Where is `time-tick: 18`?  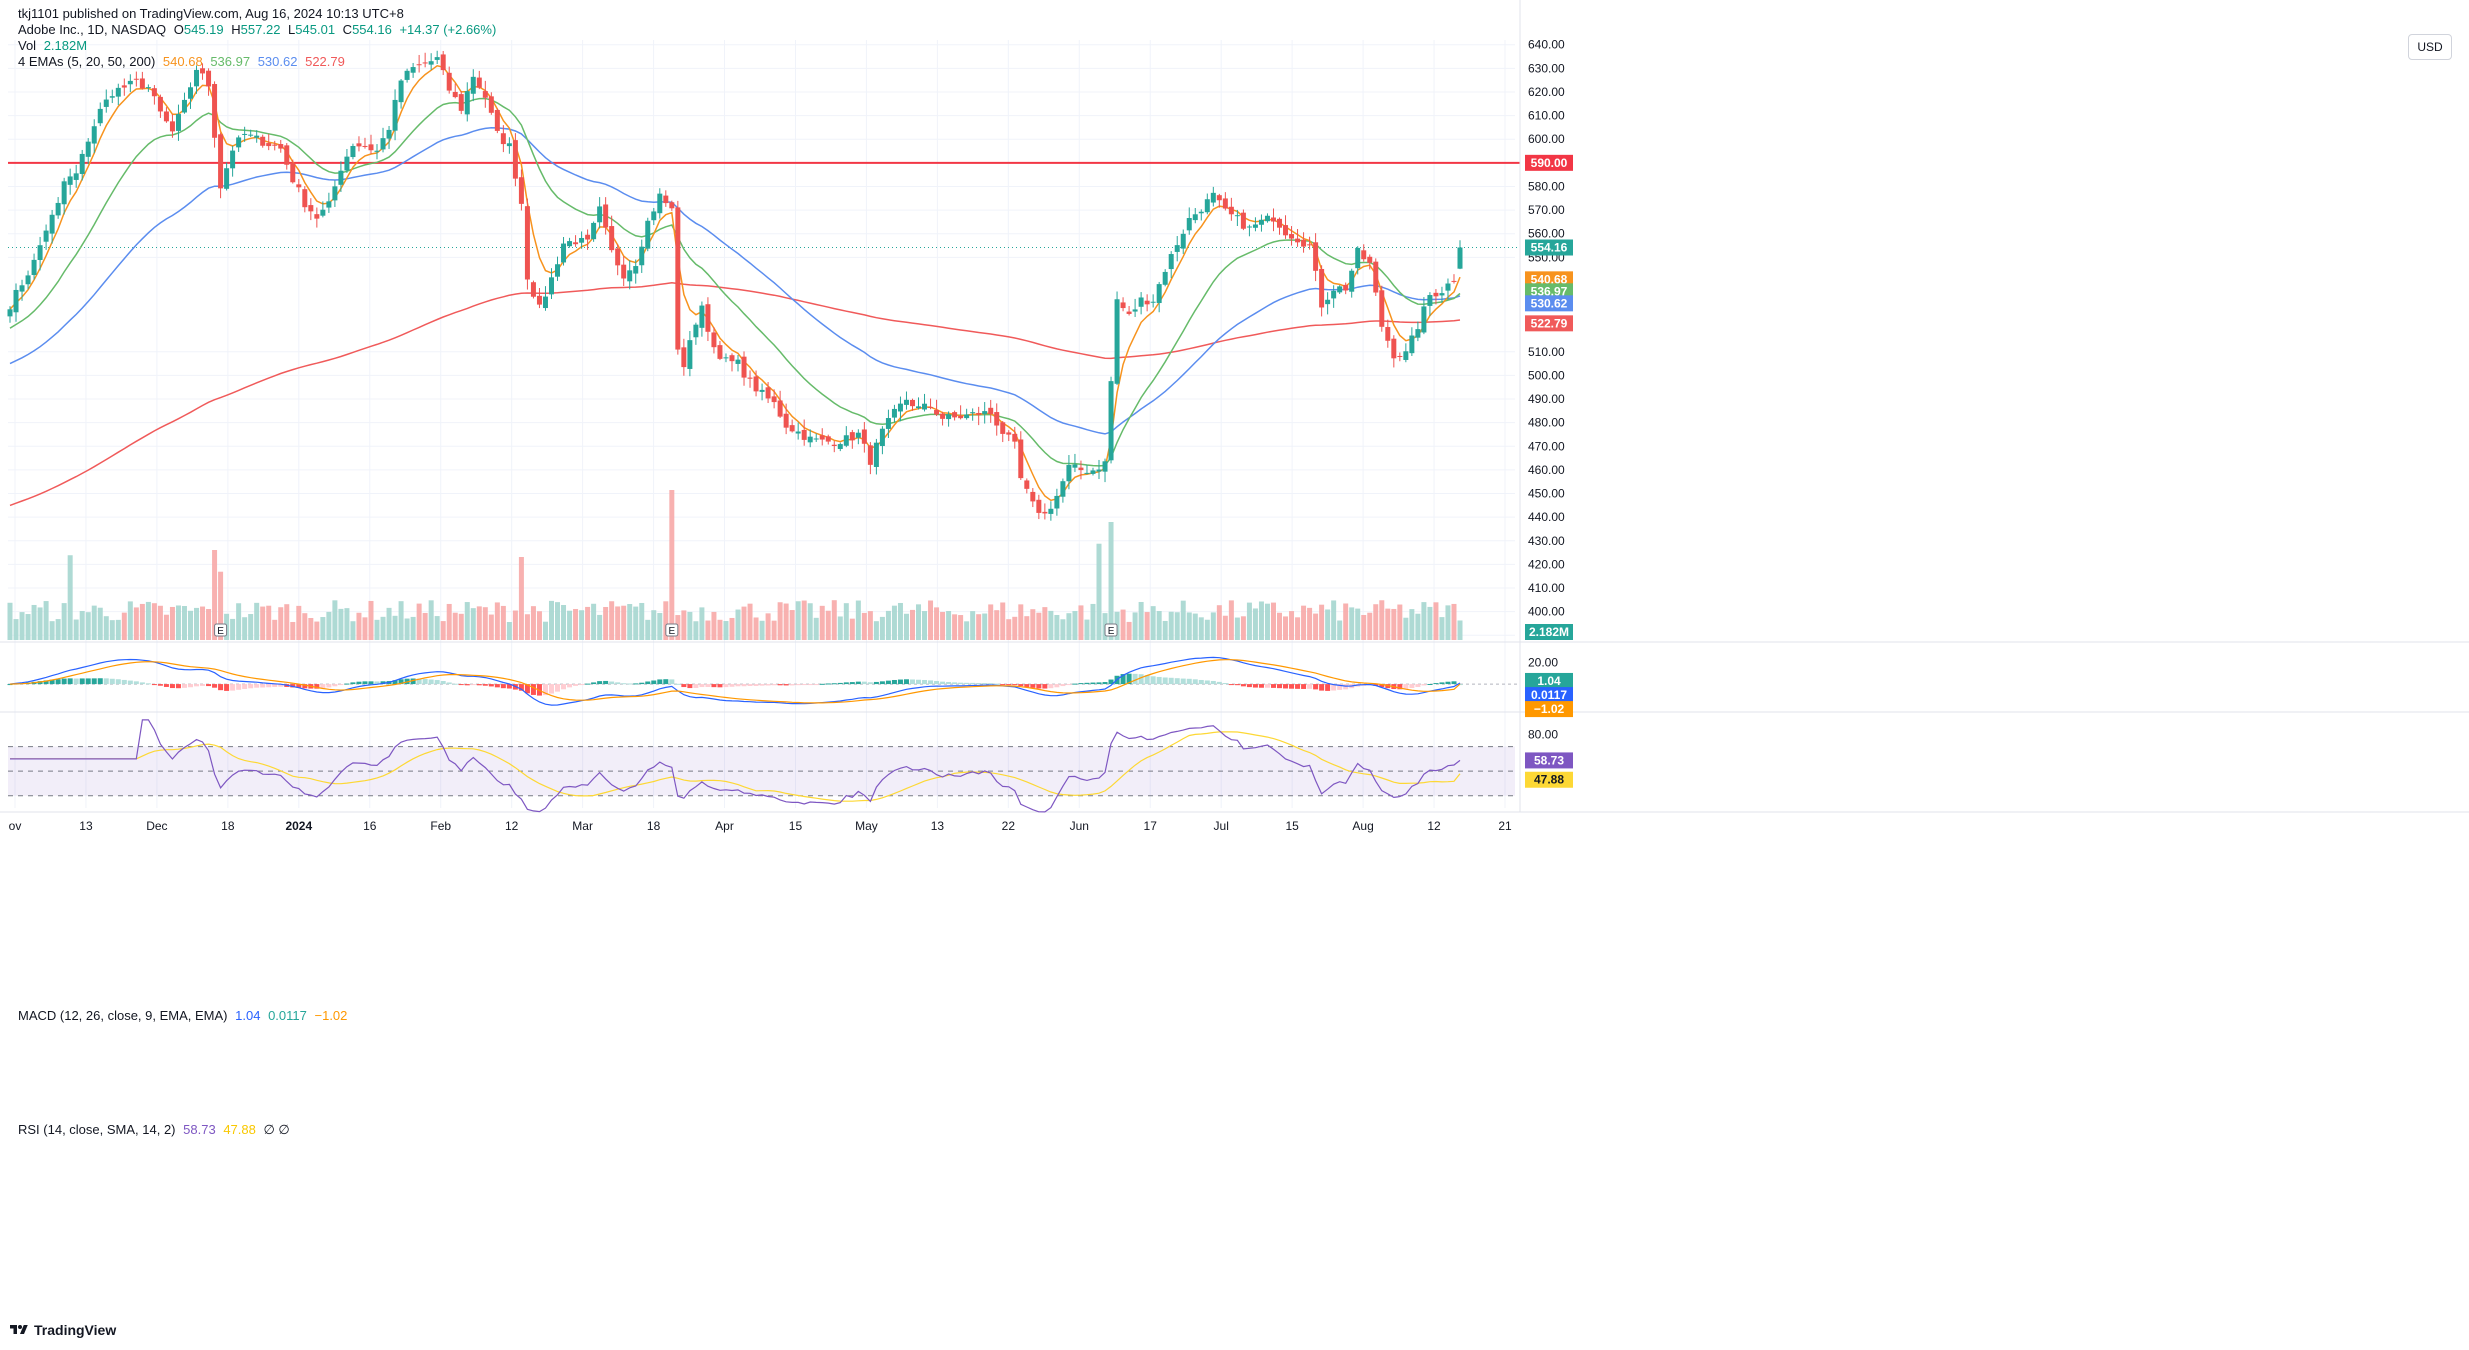
time-tick: 18 is located at coordinates (228, 826).